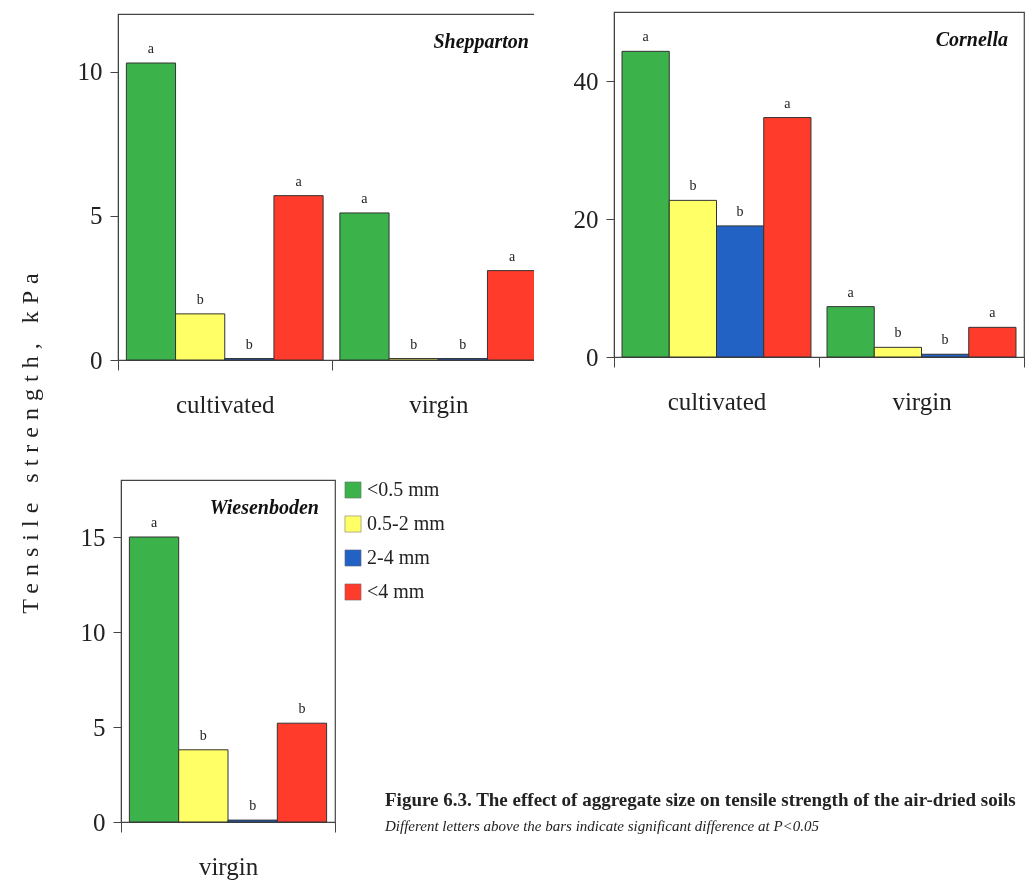 This screenshot has width=1036, height=885. I want to click on text: Wiesenboden, so click(264, 507).